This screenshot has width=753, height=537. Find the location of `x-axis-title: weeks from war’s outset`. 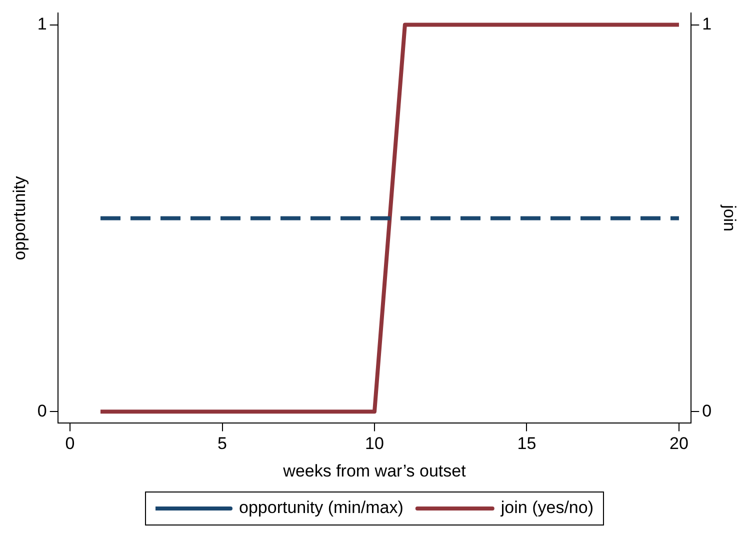

x-axis-title: weeks from war’s outset is located at coordinates (374, 470).